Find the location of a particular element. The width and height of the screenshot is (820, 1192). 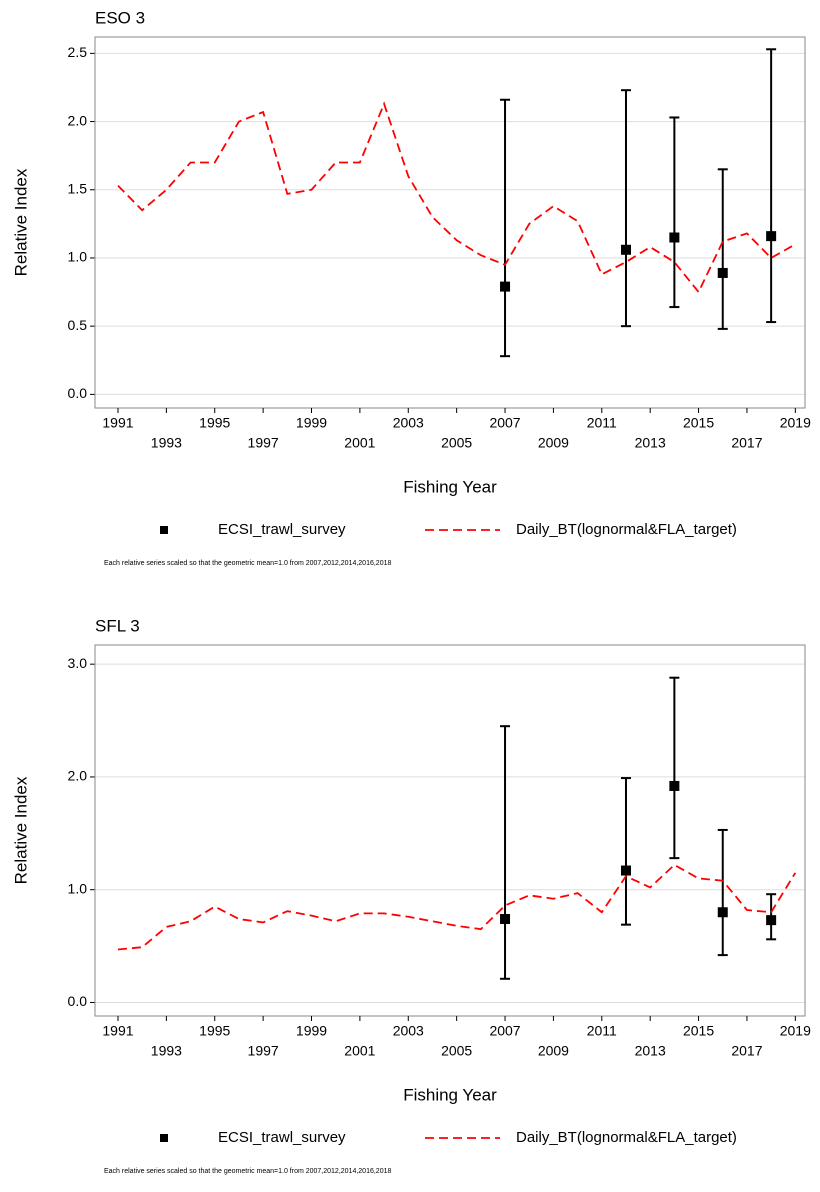

y-tick-label: 3.0 is located at coordinates (78, 663).